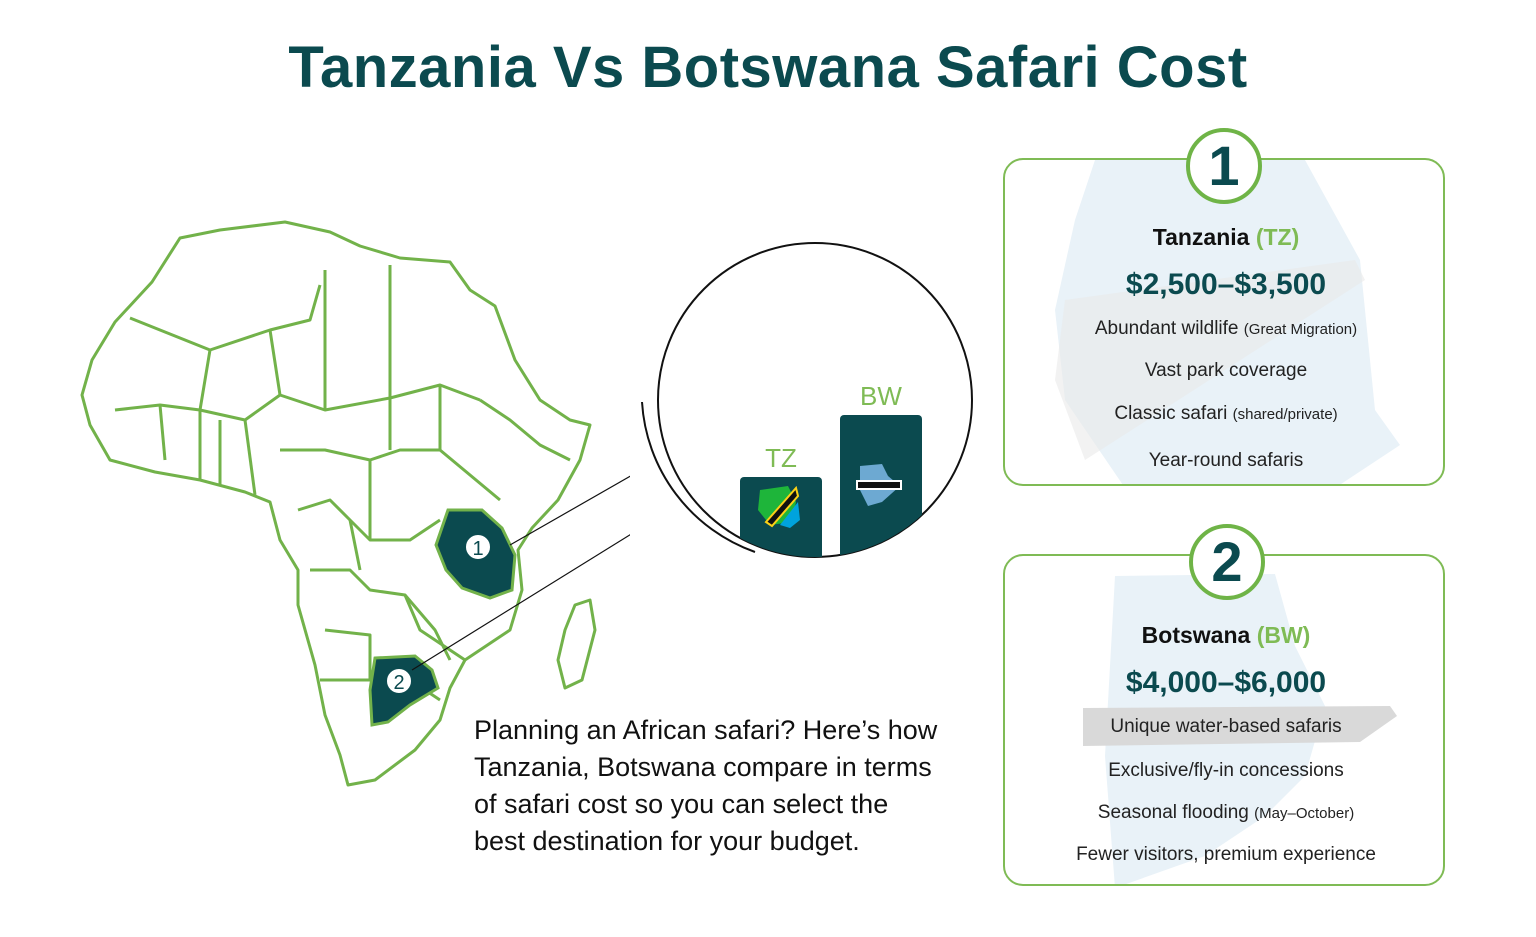 Image resolution: width=1536 pixels, height=937 pixels. I want to click on connector-line-bw, so click(520, 602).